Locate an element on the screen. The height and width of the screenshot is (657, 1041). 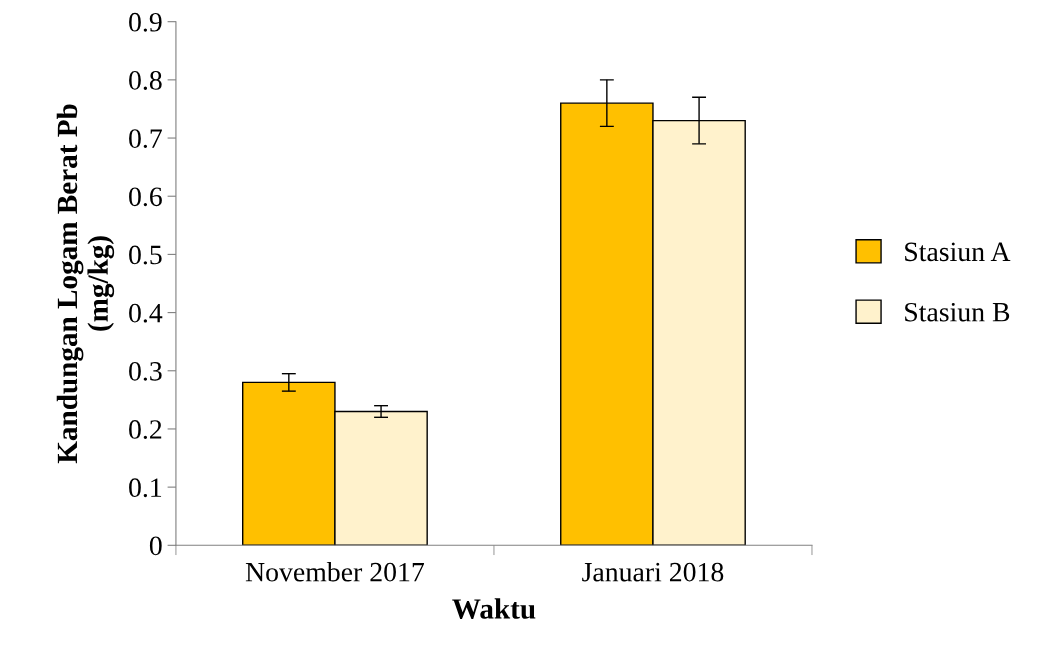
y-tick-label: 0.6 is located at coordinates (145, 197).